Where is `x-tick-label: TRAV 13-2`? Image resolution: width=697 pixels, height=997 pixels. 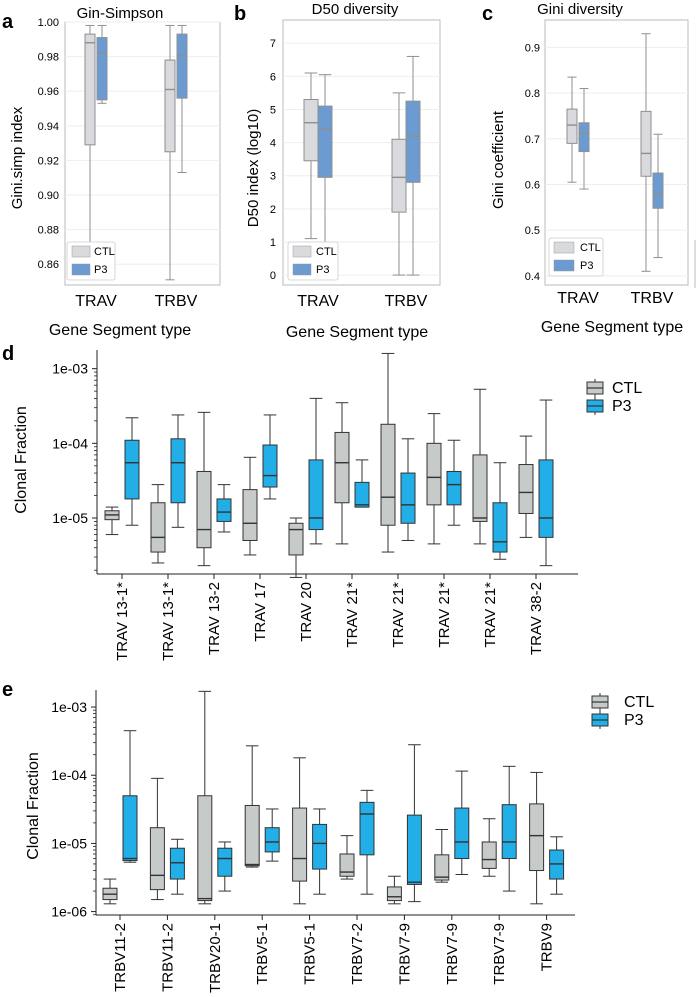 x-tick-label: TRAV 13-2 is located at coordinates (214, 618).